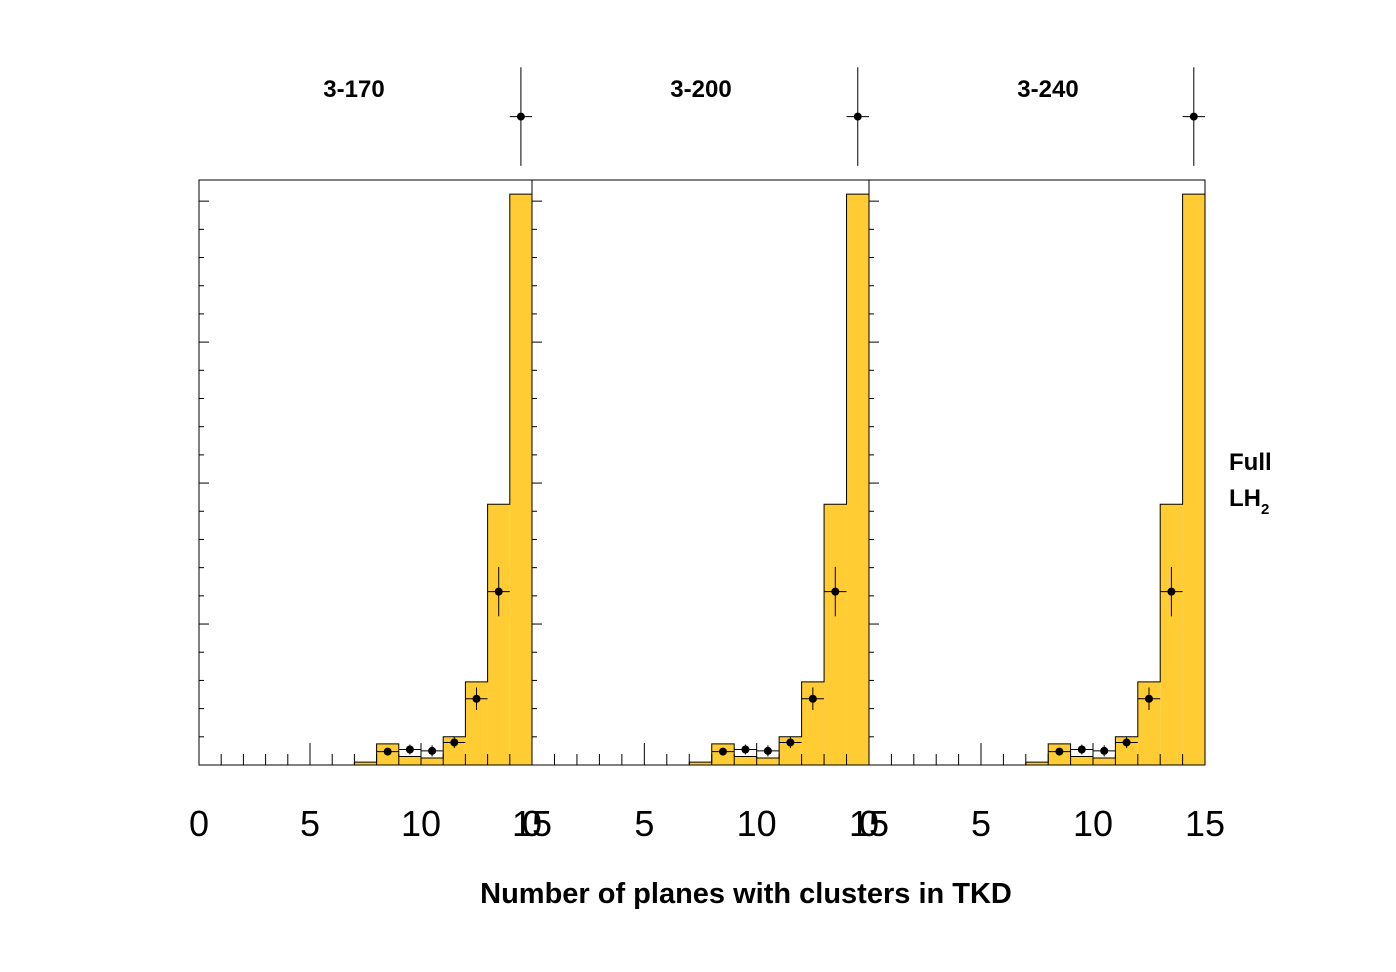  What do you see at coordinates (1265, 509) in the screenshot?
I see `side-label-subscript: 2` at bounding box center [1265, 509].